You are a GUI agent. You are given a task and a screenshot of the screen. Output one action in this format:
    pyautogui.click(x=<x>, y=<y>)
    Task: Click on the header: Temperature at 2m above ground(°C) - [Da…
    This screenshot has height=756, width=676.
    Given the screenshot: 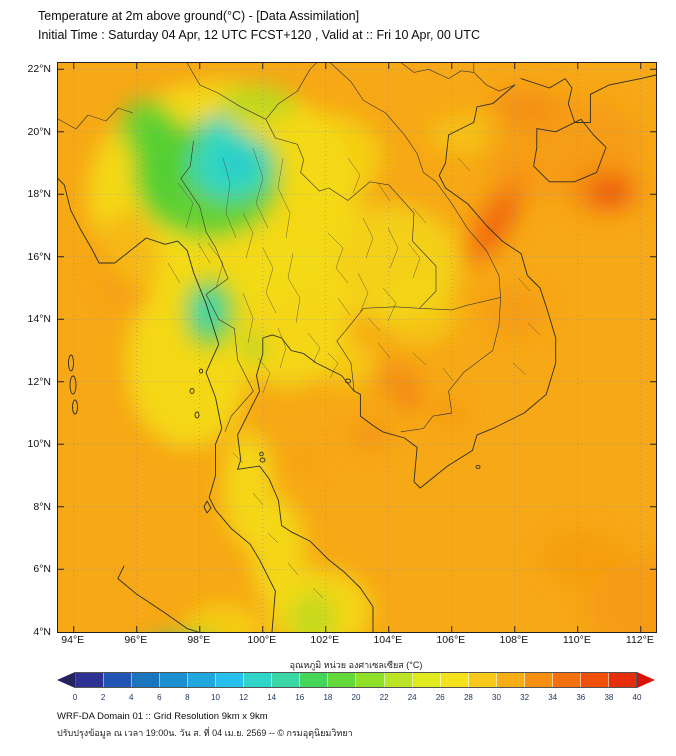 What is the action you would take?
    pyautogui.click(x=259, y=26)
    